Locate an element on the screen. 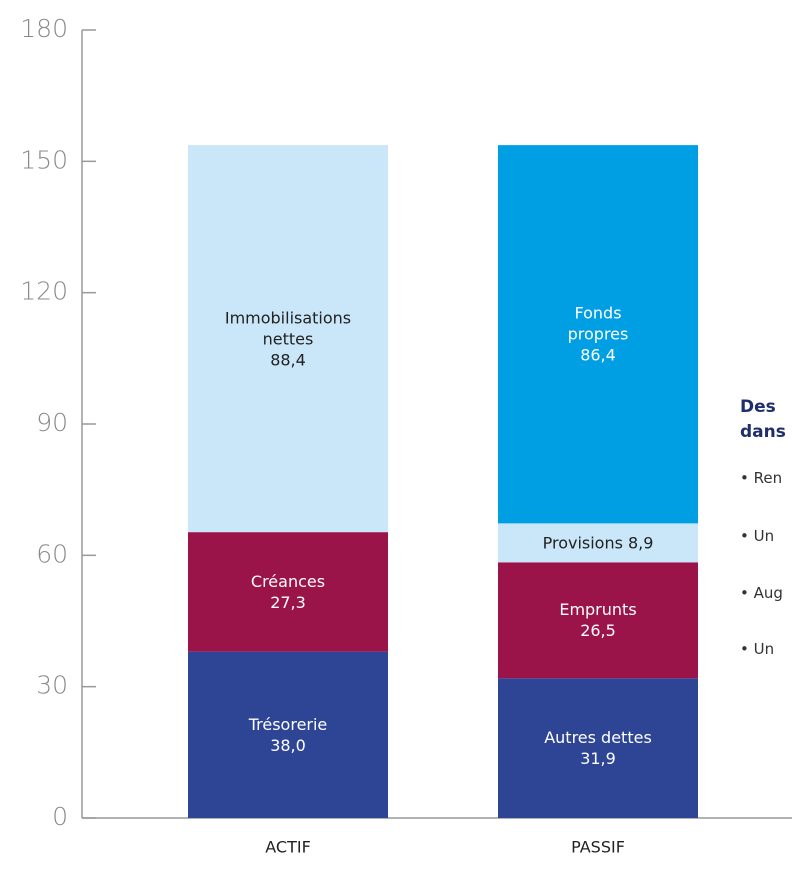  annotation: dans is located at coordinates (763, 432).